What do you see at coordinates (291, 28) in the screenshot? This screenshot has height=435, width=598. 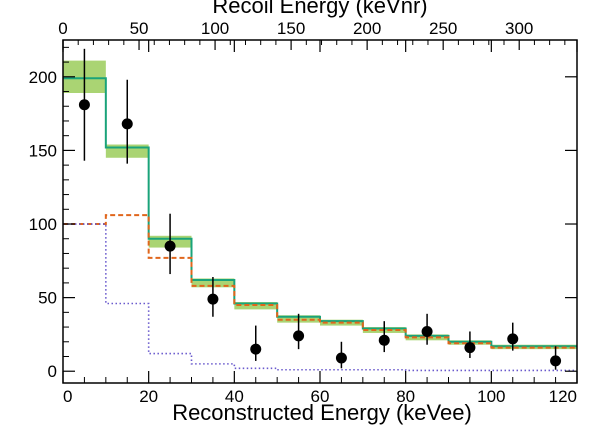 I see `x2-tick-label: 150` at bounding box center [291, 28].